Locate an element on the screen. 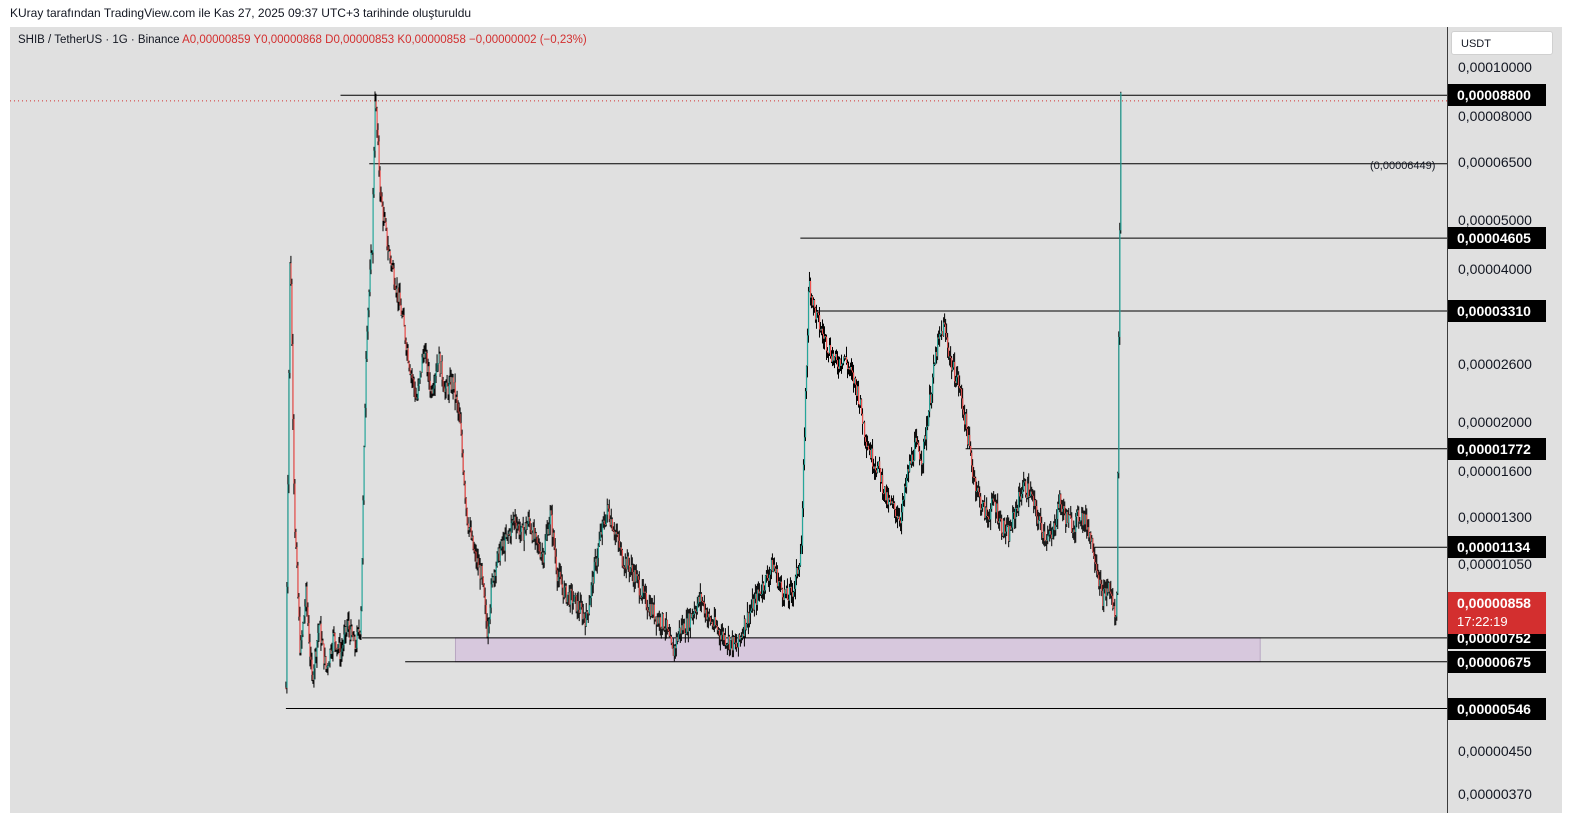  ohlc-low: D0,00000853 is located at coordinates (360, 40).